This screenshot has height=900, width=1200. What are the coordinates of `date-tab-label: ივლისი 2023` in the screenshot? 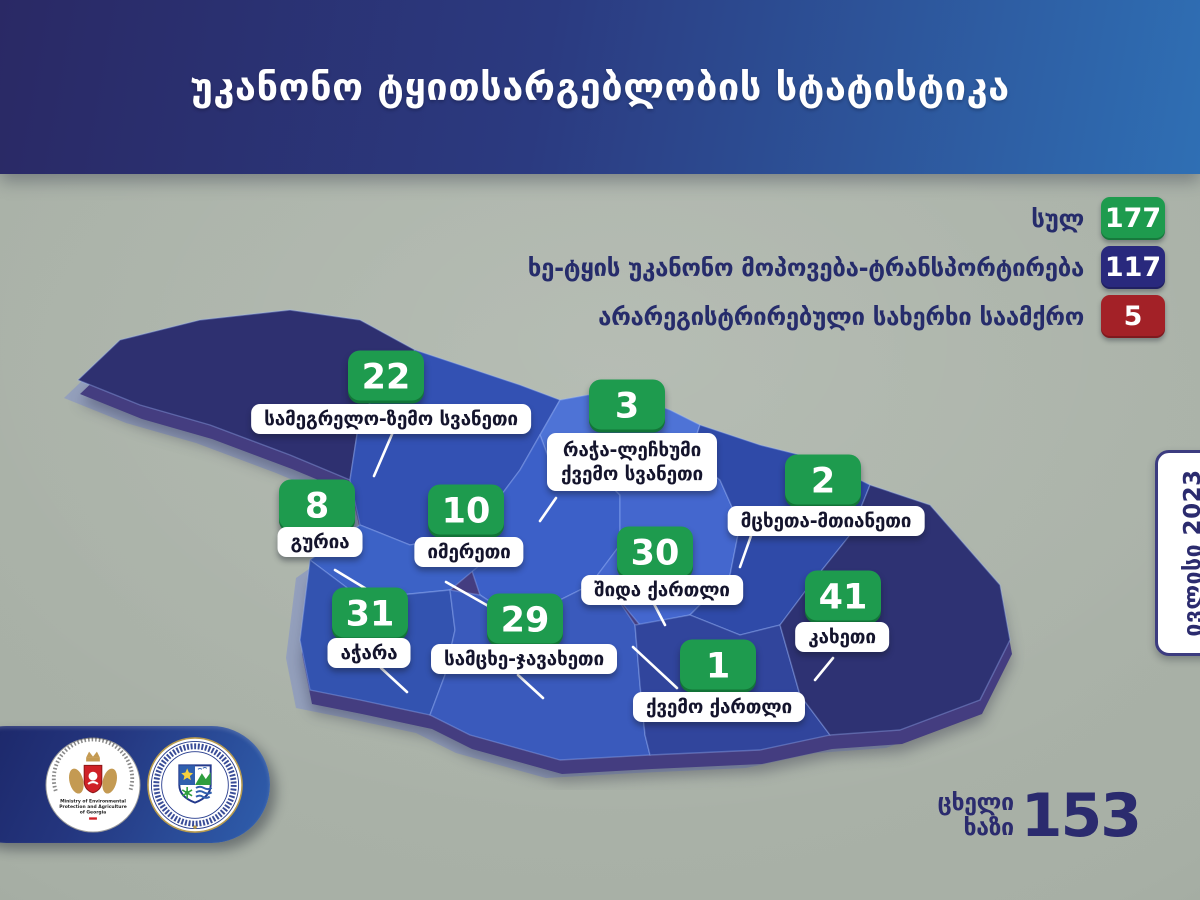 It's located at (1190, 553).